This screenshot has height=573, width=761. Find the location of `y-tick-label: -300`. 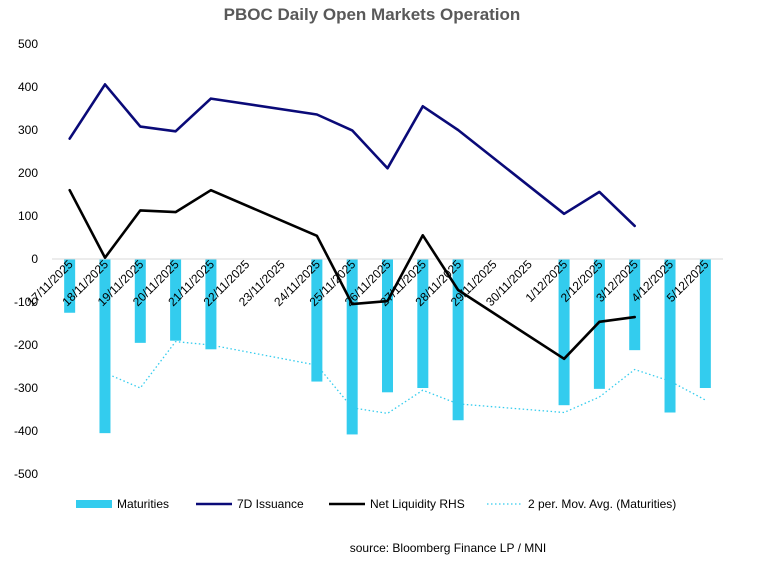

y-tick-label: -300 is located at coordinates (26, 388).